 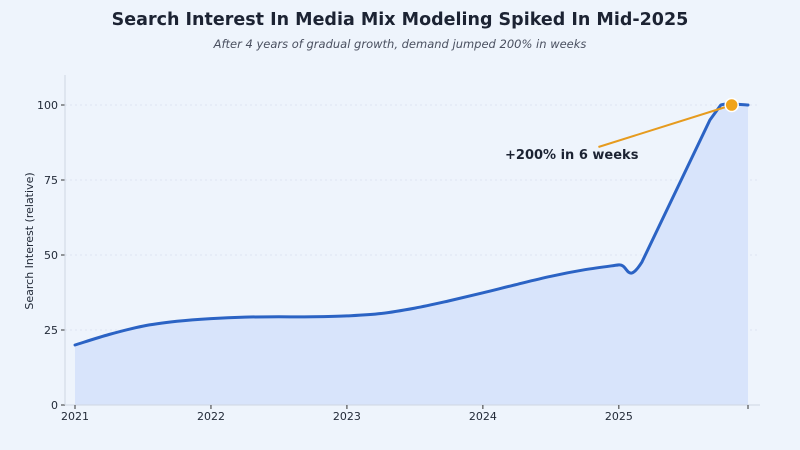 What do you see at coordinates (51, 255) in the screenshot?
I see `y-tick-label: 50` at bounding box center [51, 255].